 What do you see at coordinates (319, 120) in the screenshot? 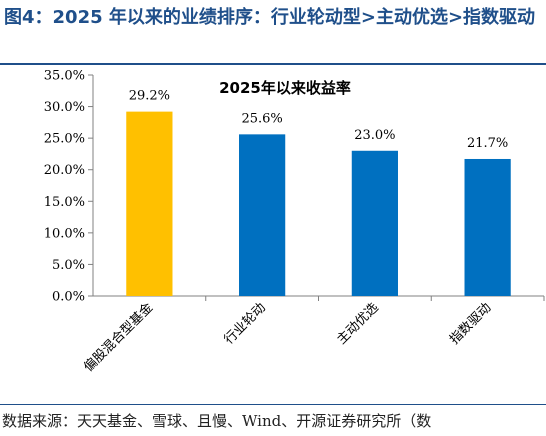
I see `chart-data-labels: 29.2% 25.6% 23.0% 21.7%` at bounding box center [319, 120].